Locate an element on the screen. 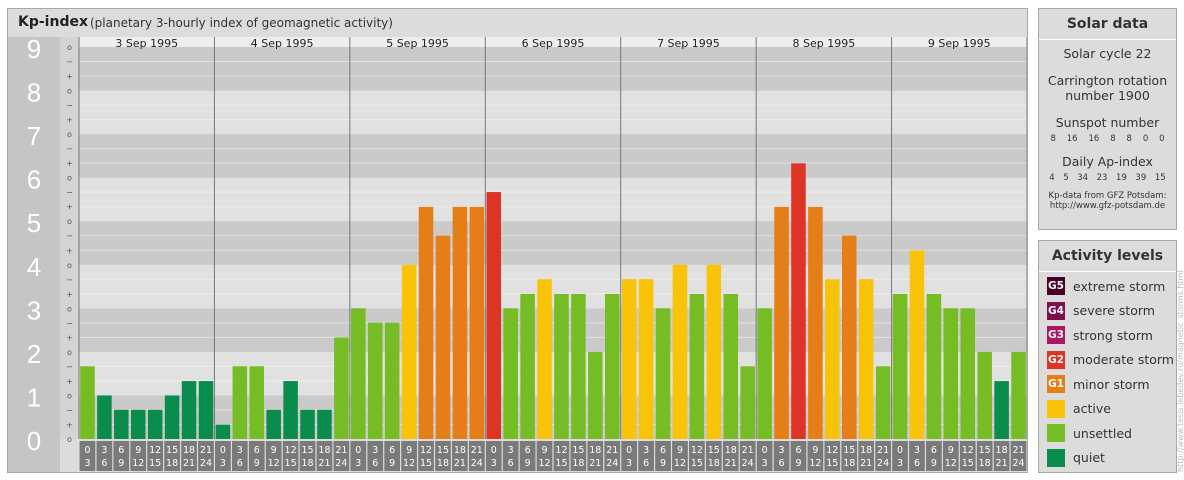  ap-index-value: 15 is located at coordinates (1160, 178).